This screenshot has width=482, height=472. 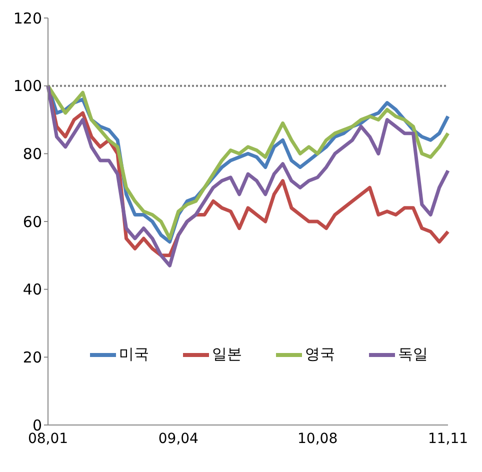 I want to click on y-tick-label: 60, so click(x=32, y=221).